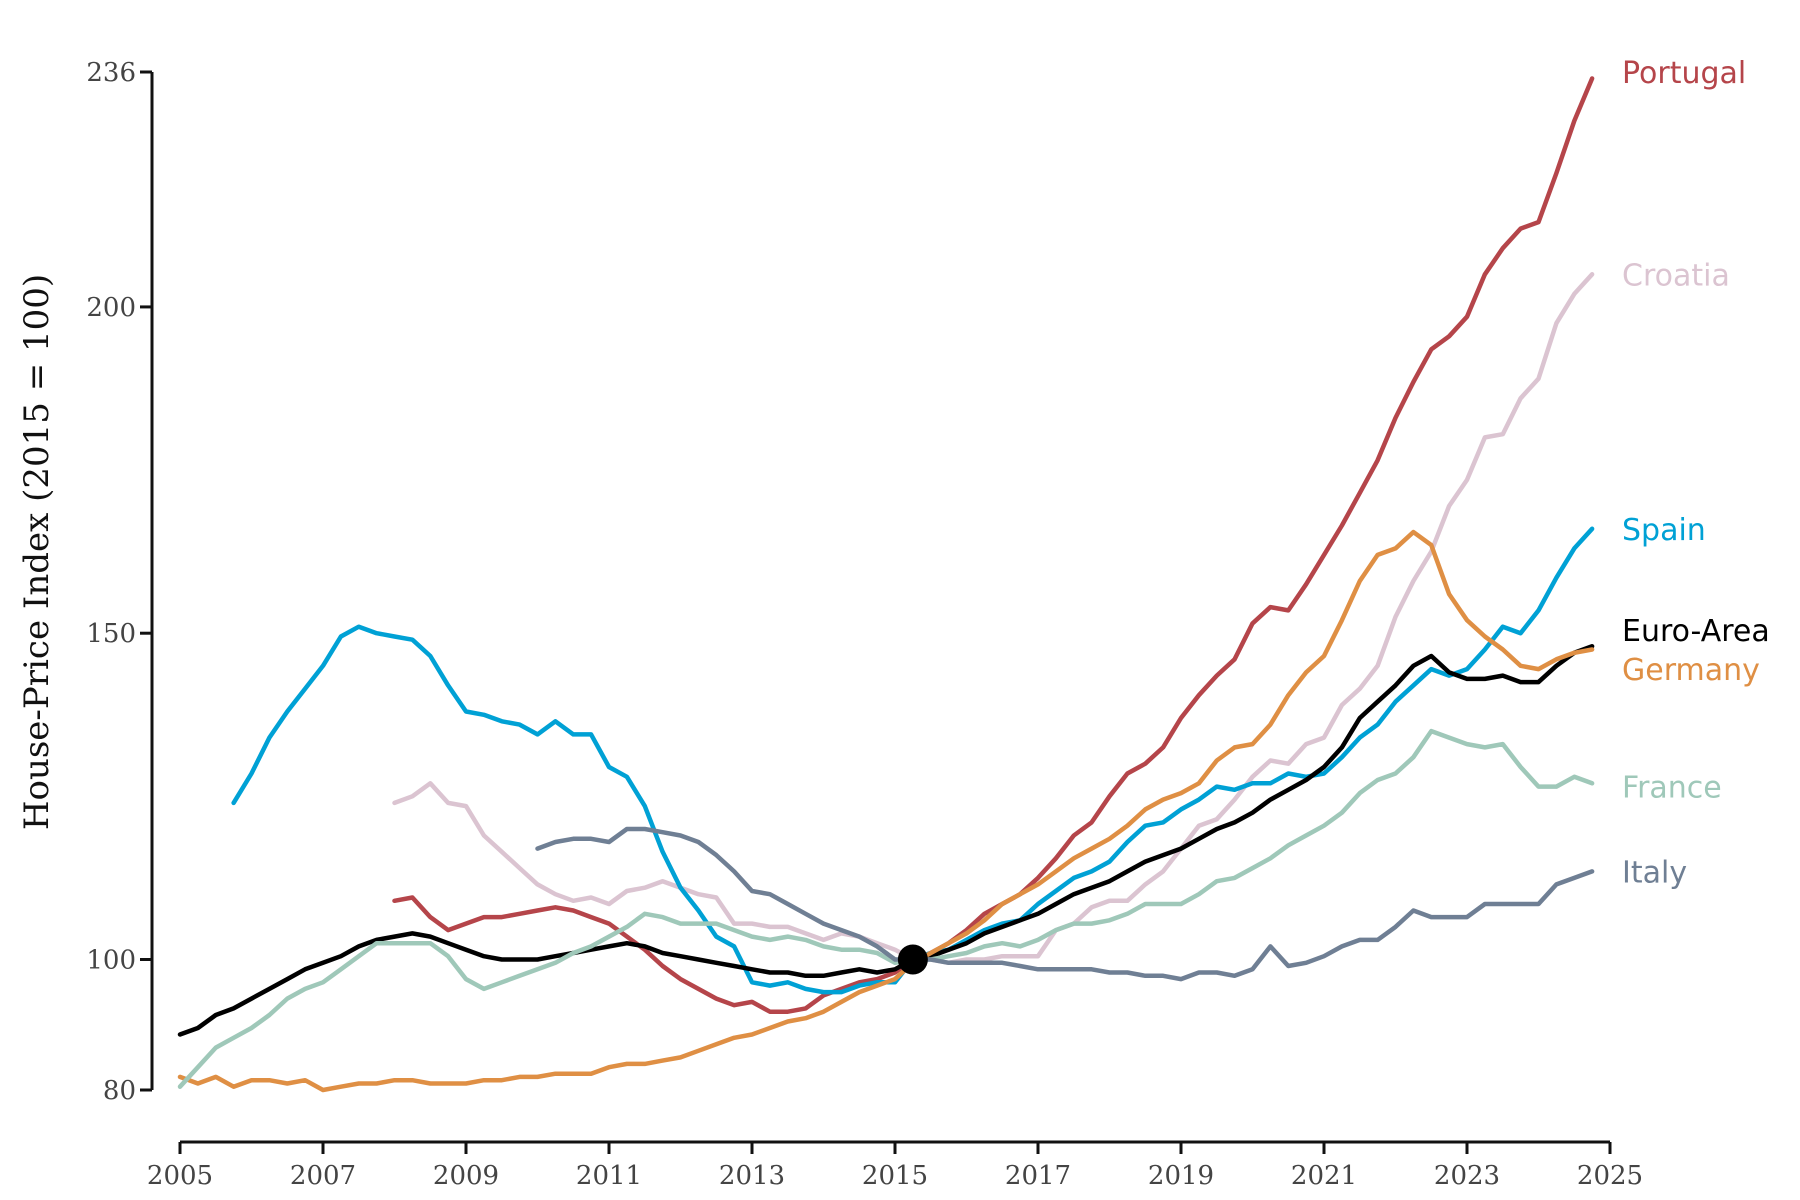 This screenshot has height=1200, width=1800. What do you see at coordinates (37, 552) in the screenshot?
I see `y-axis-title: House-Price Index (2015 = 100)` at bounding box center [37, 552].